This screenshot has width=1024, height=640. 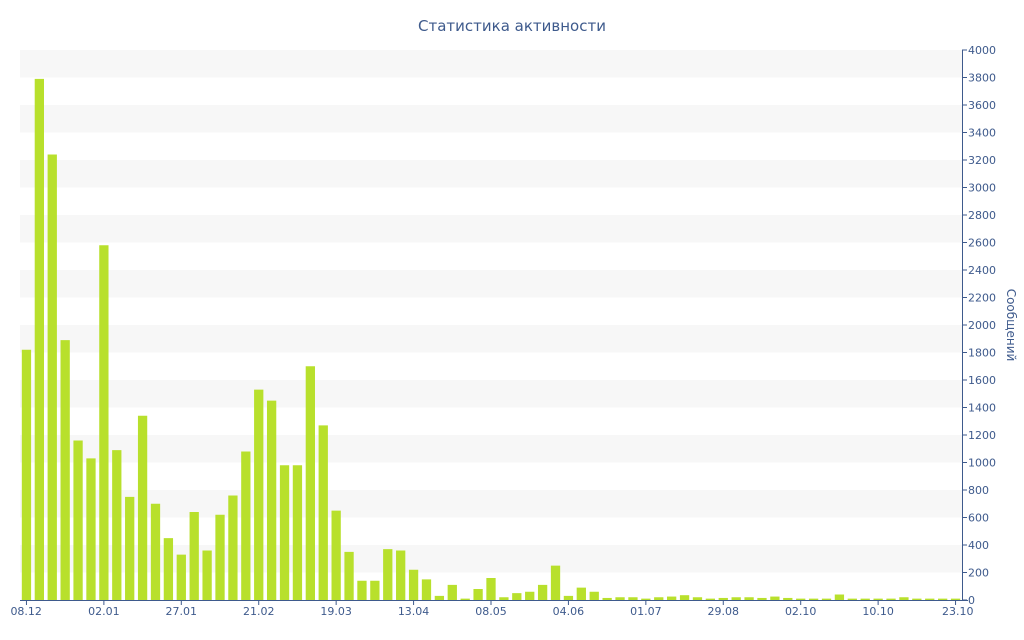 What do you see at coordinates (978, 490) in the screenshot?
I see `y-tick-label: 800` at bounding box center [978, 490].